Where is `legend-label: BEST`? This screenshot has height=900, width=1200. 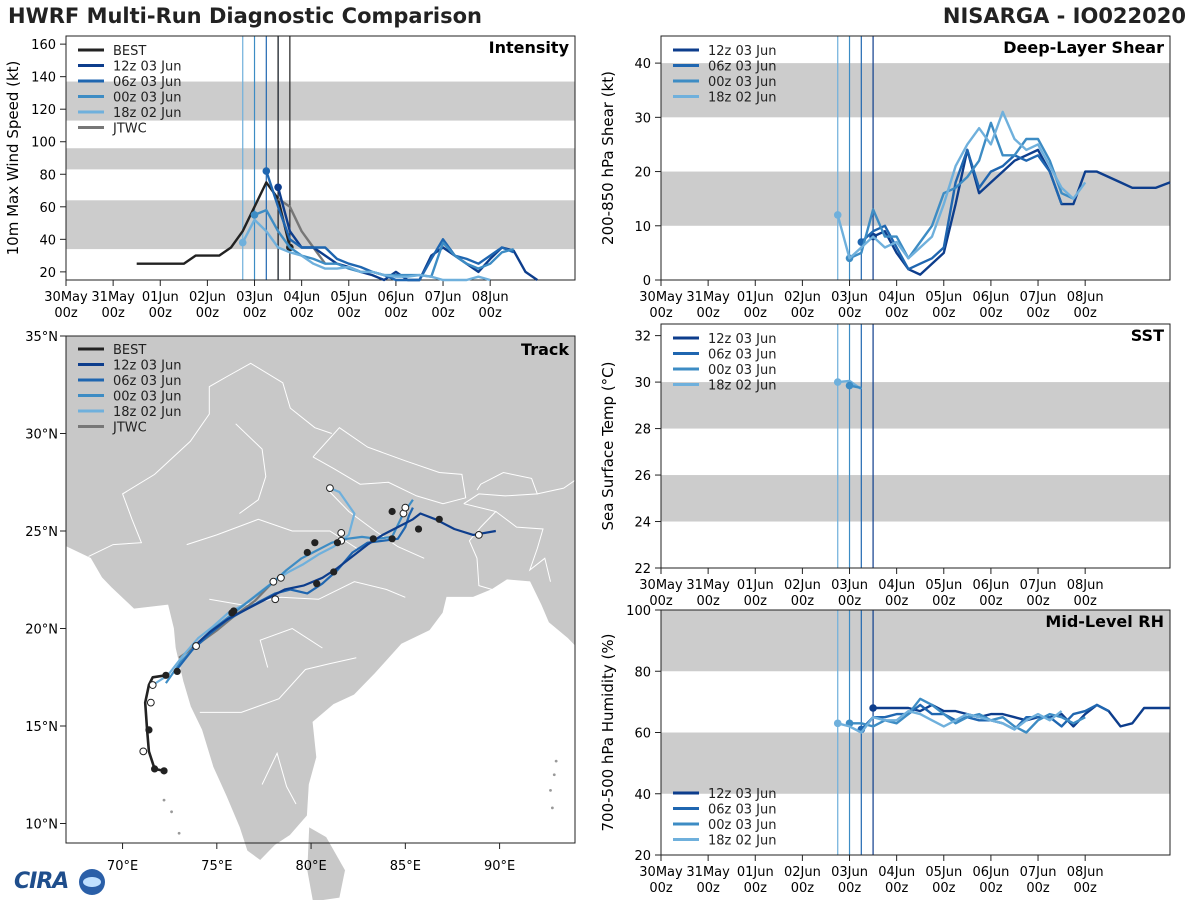 legend-label: BEST is located at coordinates (129, 51).